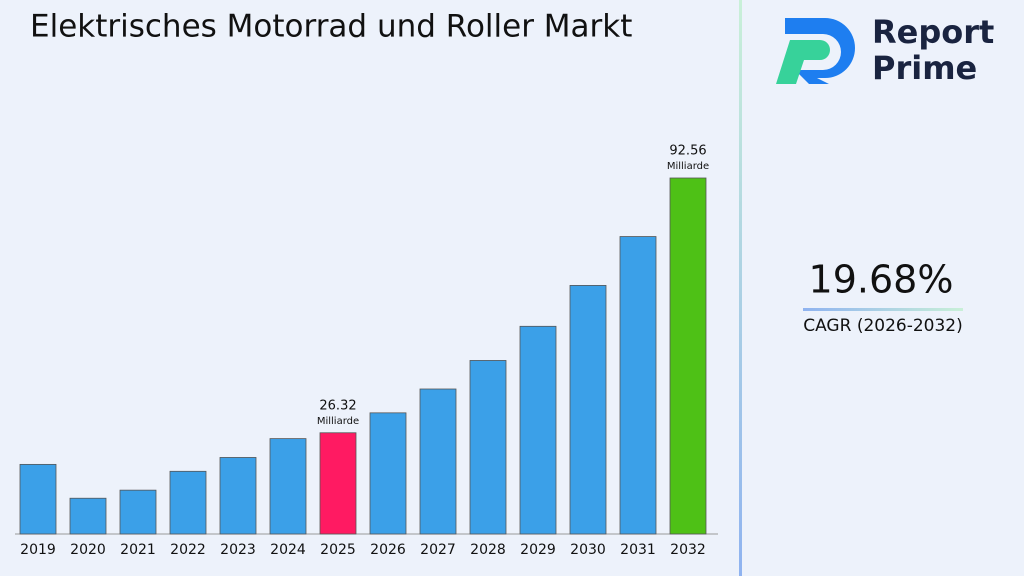 Image resolution: width=1024 pixels, height=576 pixels. Describe the element at coordinates (881, 280) in the screenshot. I see `cagr-value: 19.68%` at that location.